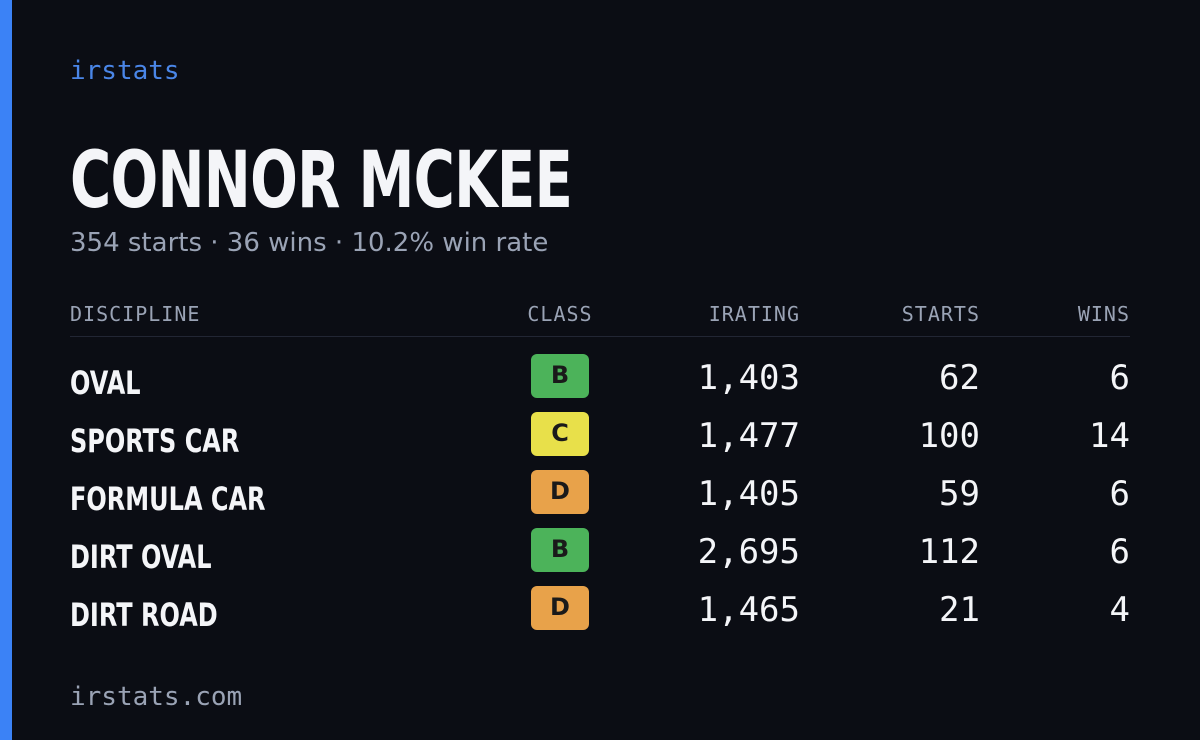 Image resolution: width=1200 pixels, height=740 pixels. Describe the element at coordinates (748, 610) in the screenshot. I see `irating: 1,465` at that location.